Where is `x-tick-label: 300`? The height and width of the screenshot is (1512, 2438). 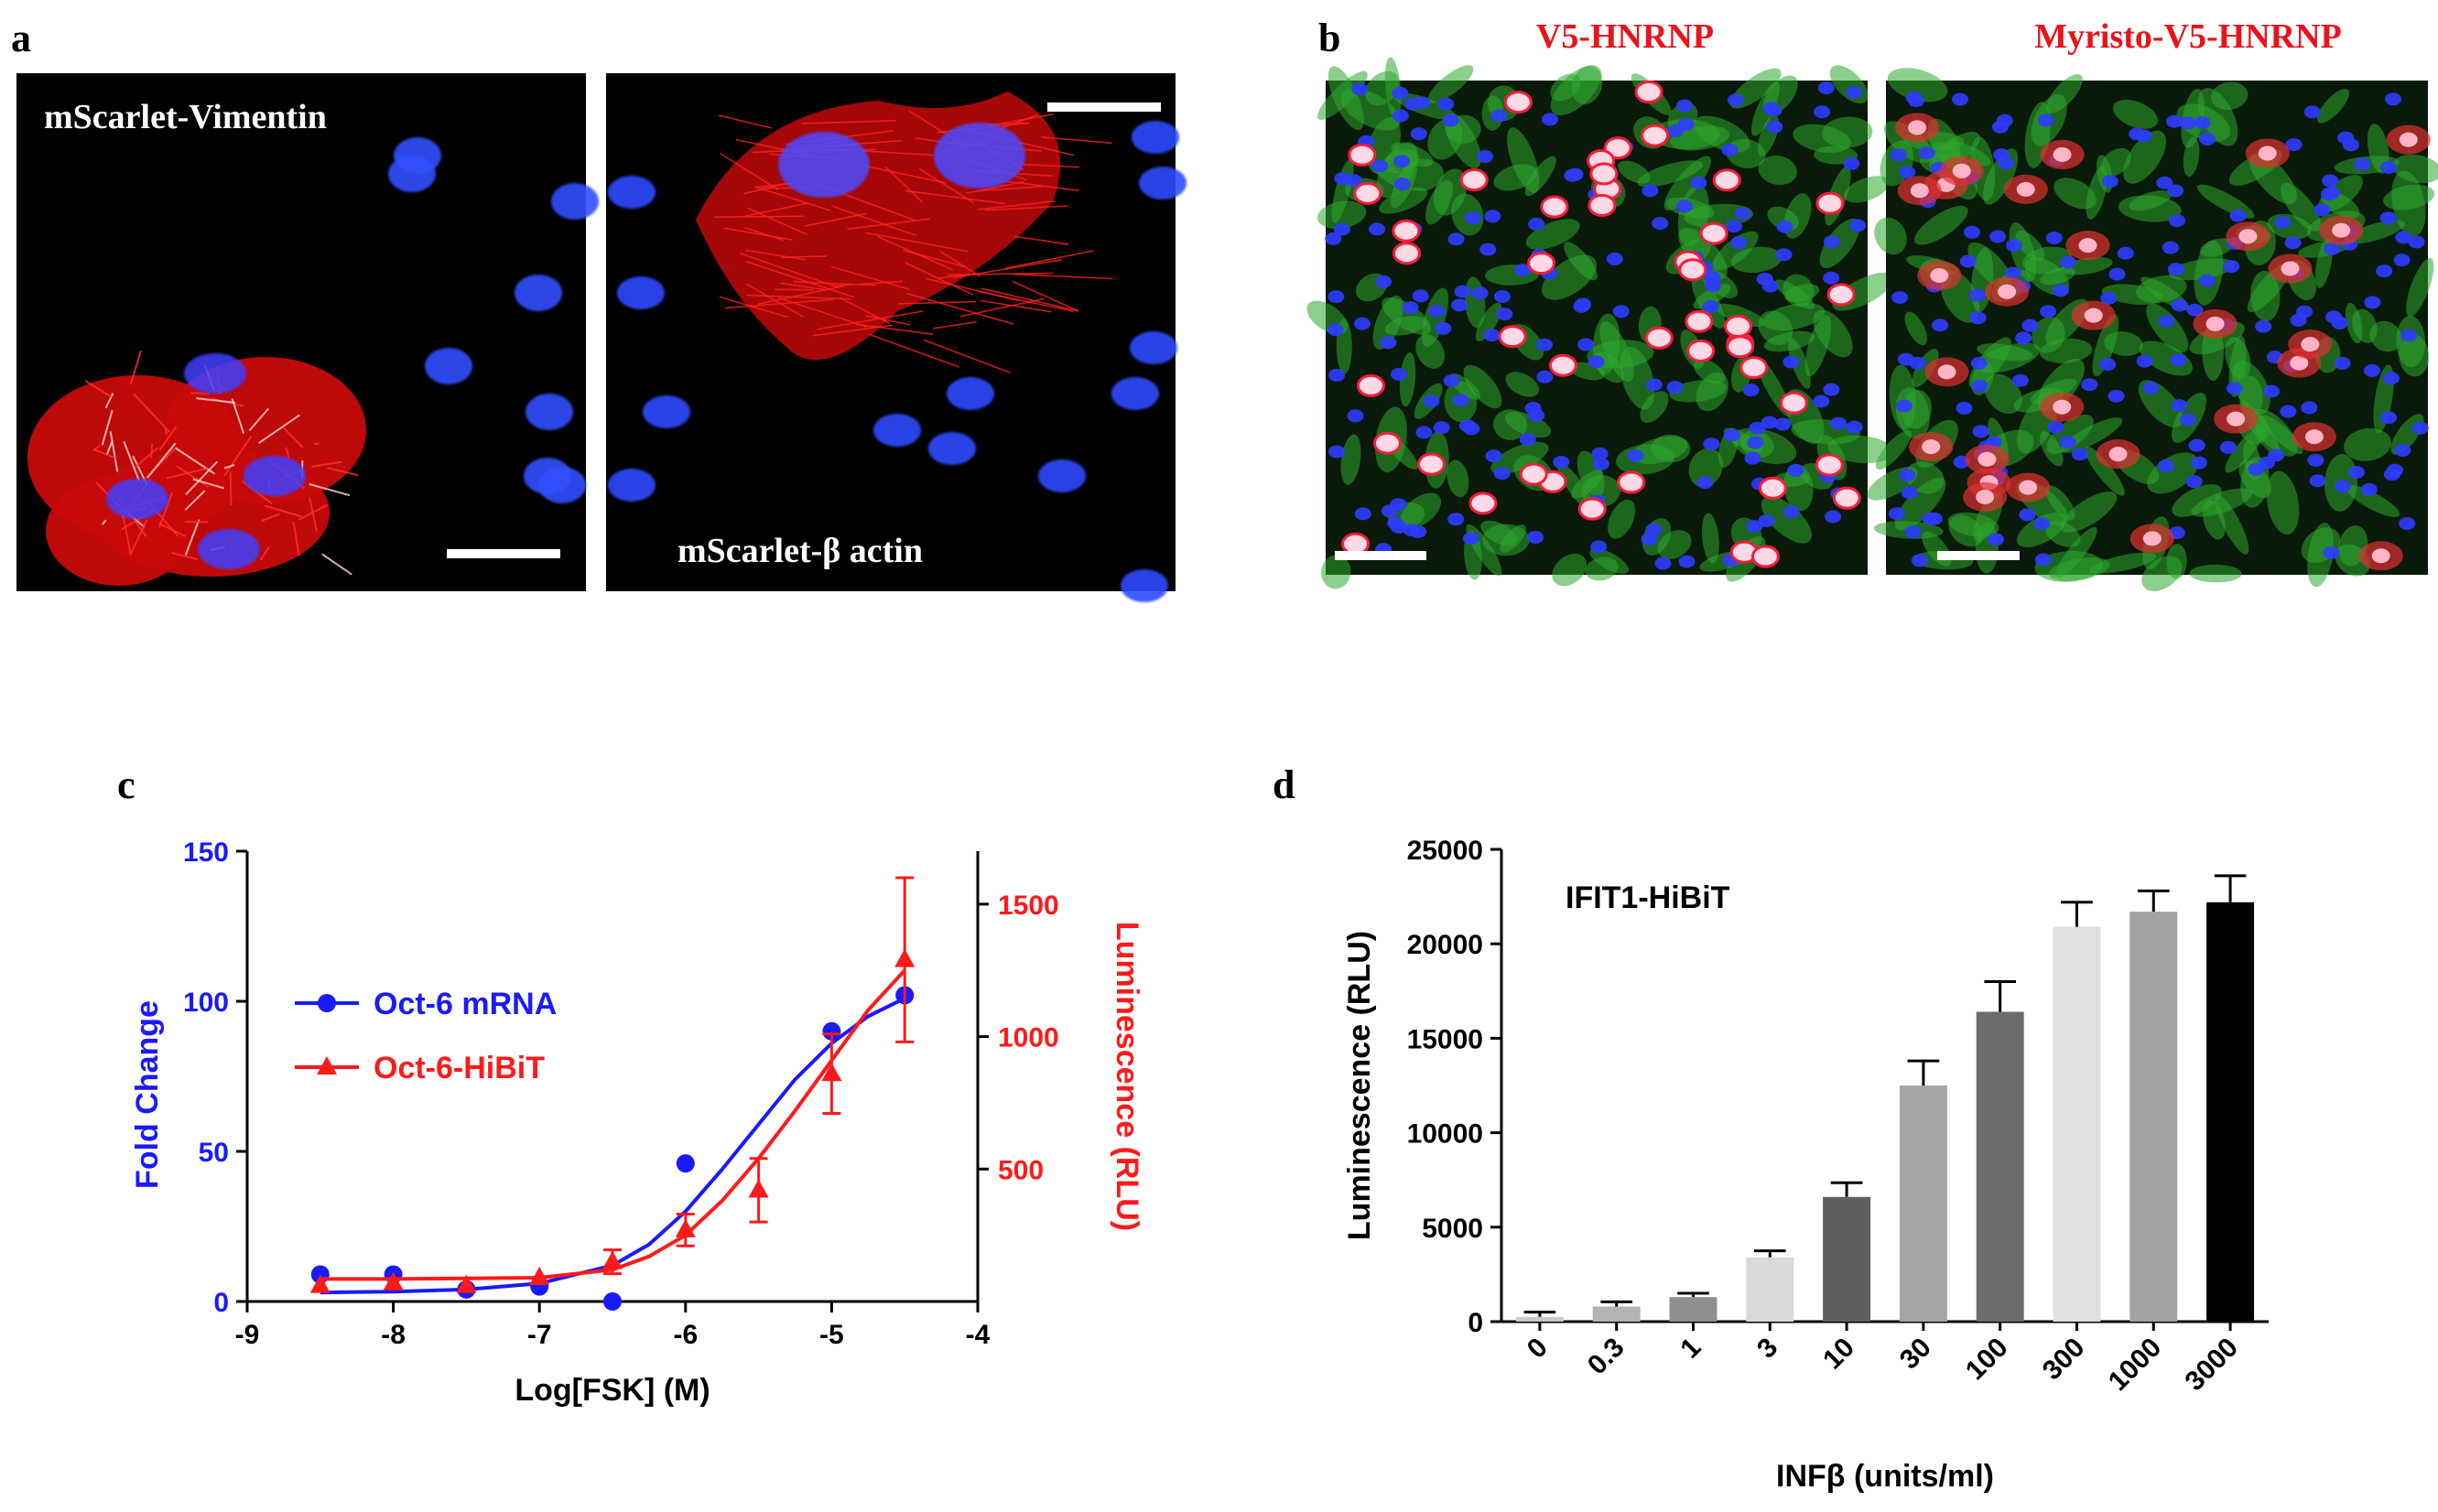
x-tick-label: 300 is located at coordinates (2064, 1360).